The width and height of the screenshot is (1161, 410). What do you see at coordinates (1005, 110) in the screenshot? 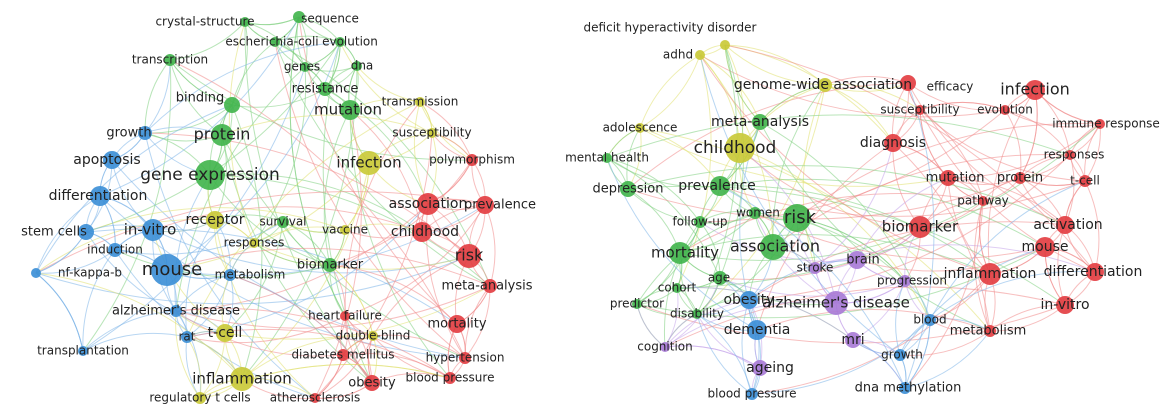
I see `node-label: evolution` at bounding box center [1005, 110].